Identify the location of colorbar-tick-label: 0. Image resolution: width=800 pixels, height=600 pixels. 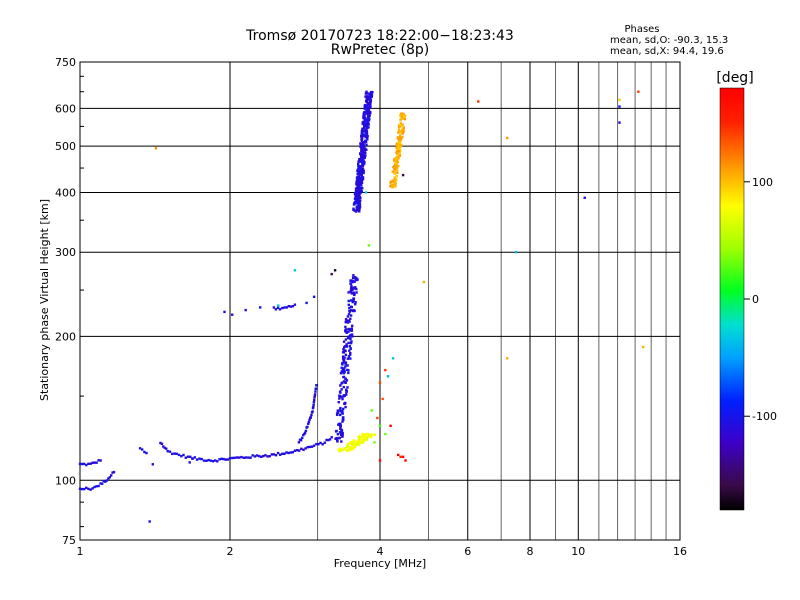
(755, 299).